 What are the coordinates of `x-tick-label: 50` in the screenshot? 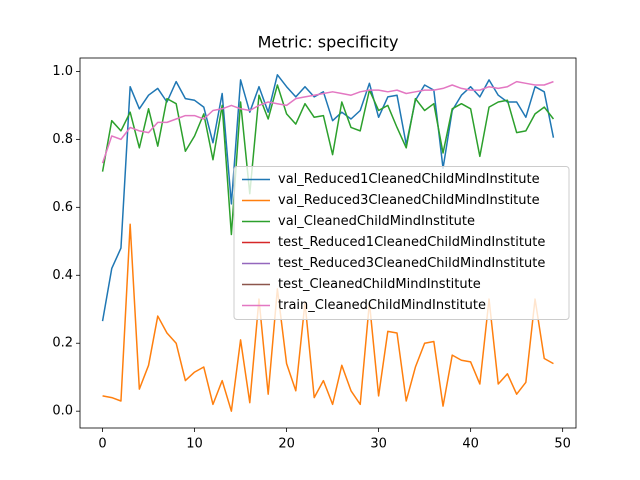 It's located at (562, 444).